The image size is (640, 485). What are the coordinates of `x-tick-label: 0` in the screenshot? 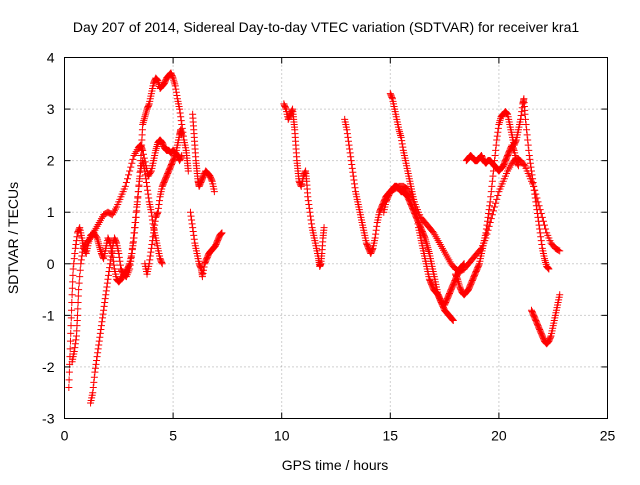 It's located at (65, 436).